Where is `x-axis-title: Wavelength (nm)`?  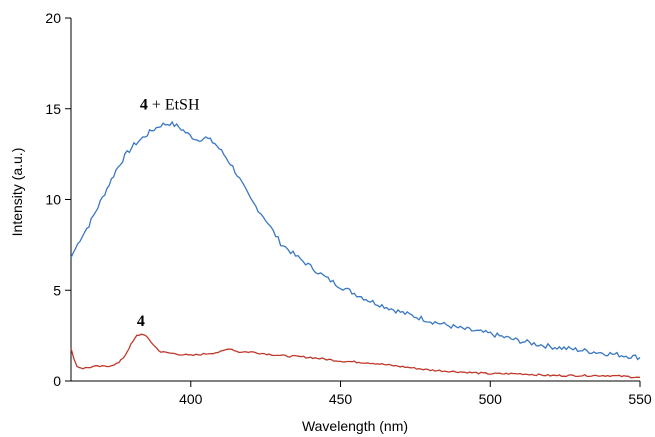 x-axis-title: Wavelength (nm) is located at coordinates (355, 426).